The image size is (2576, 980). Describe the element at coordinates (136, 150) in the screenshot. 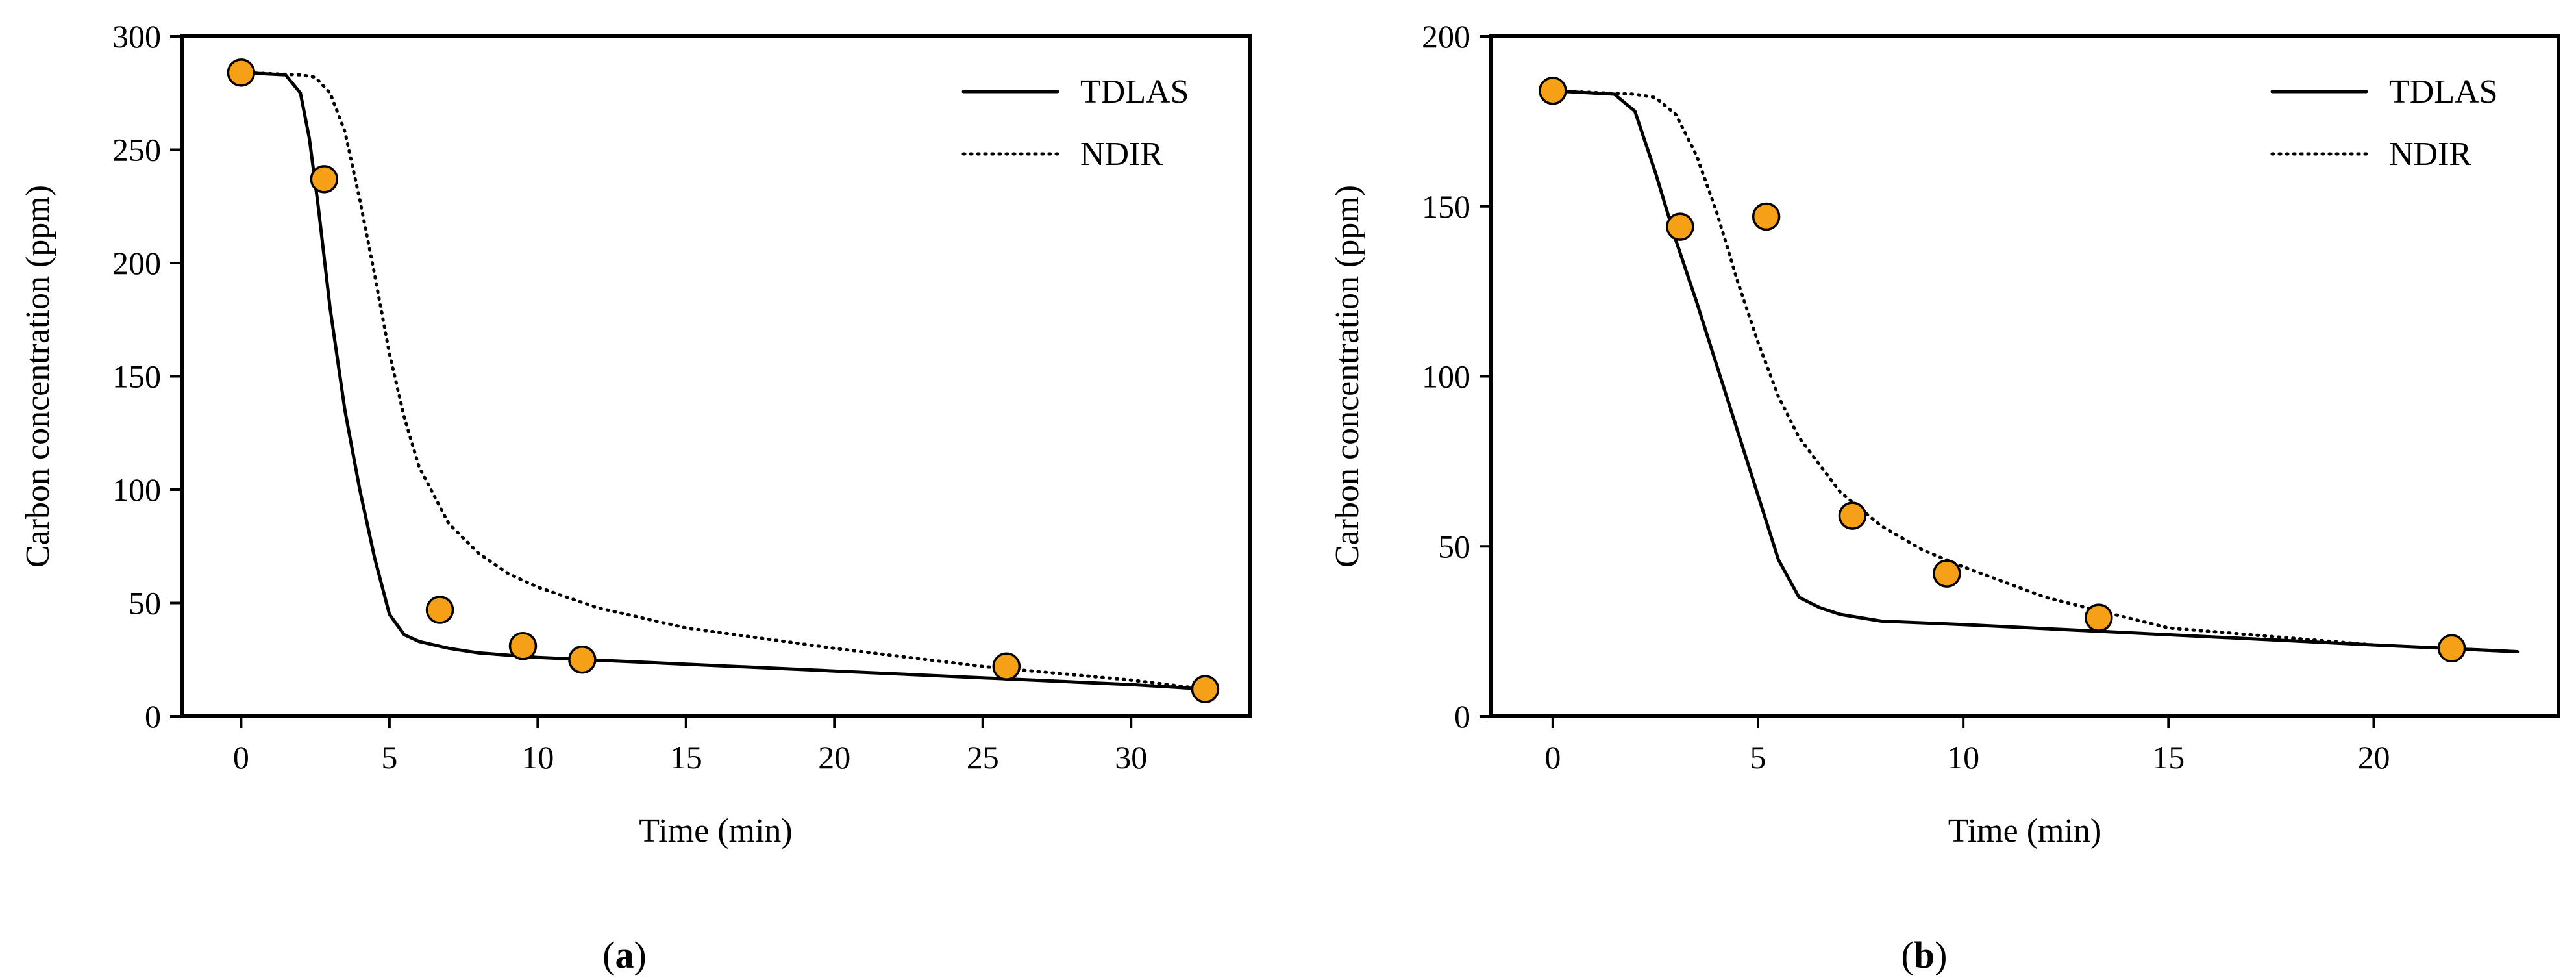

I see `y-tick-label: 250` at that location.